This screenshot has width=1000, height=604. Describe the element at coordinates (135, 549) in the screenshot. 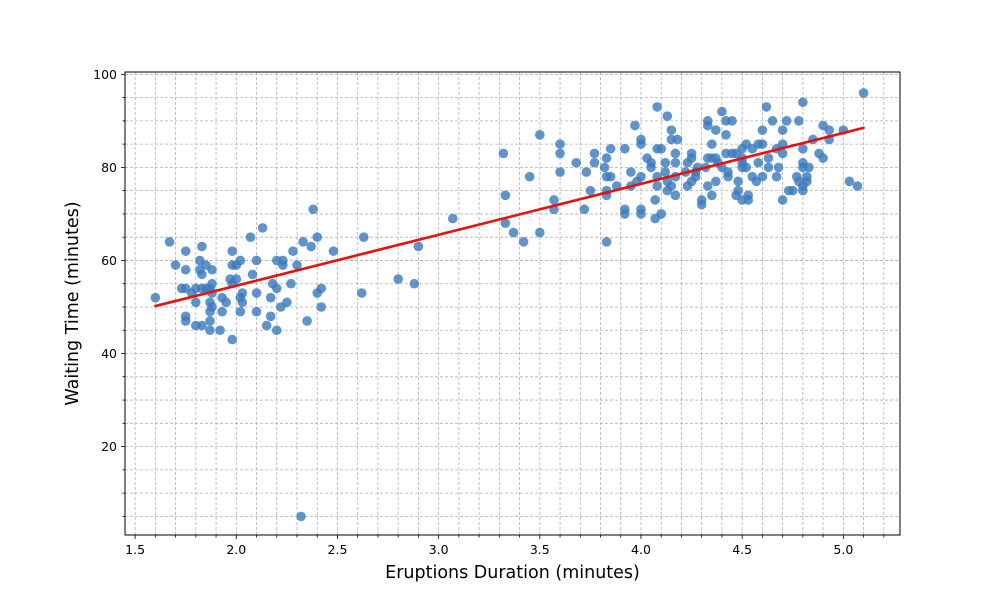

I see `x-tick-label: 1.5` at that location.